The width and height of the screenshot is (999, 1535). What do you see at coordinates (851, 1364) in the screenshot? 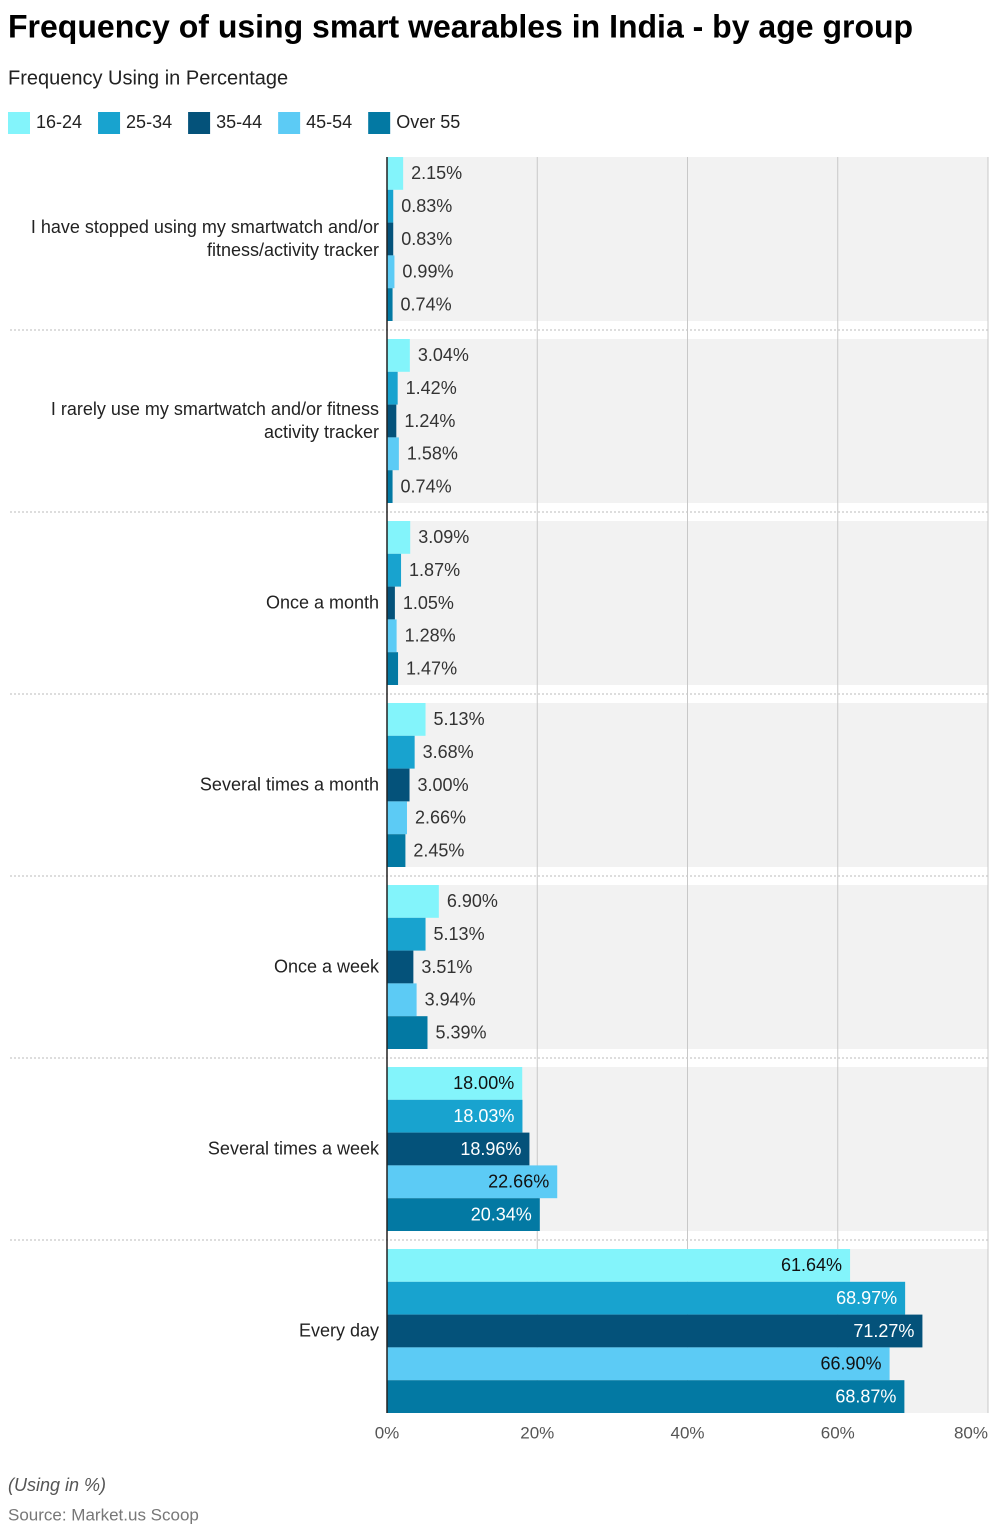
I see `value-label: 66.90%` at bounding box center [851, 1364].